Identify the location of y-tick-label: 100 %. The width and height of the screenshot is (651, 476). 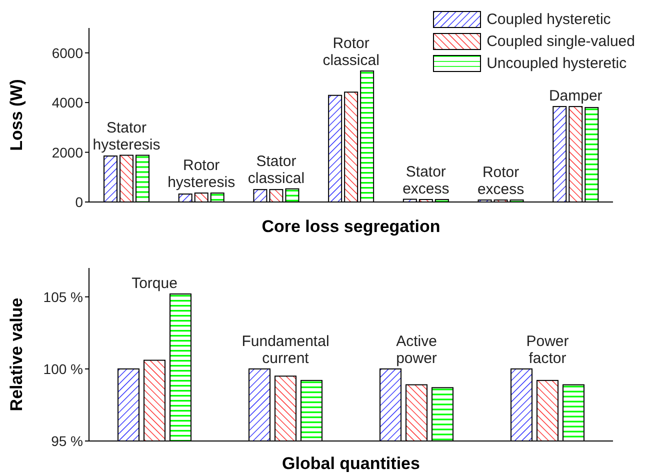
(63, 368).